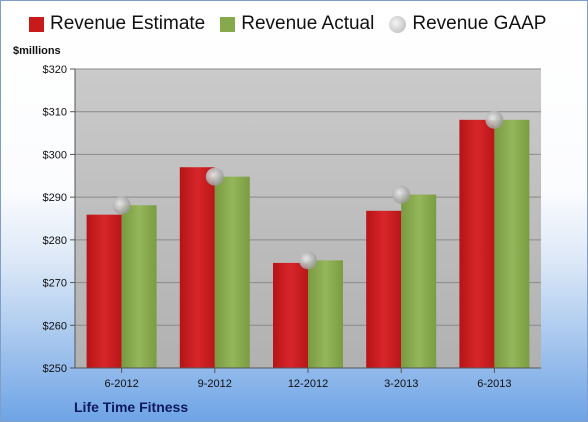 The width and height of the screenshot is (588, 422). I want to click on y-tick-label: $290, so click(55, 198).